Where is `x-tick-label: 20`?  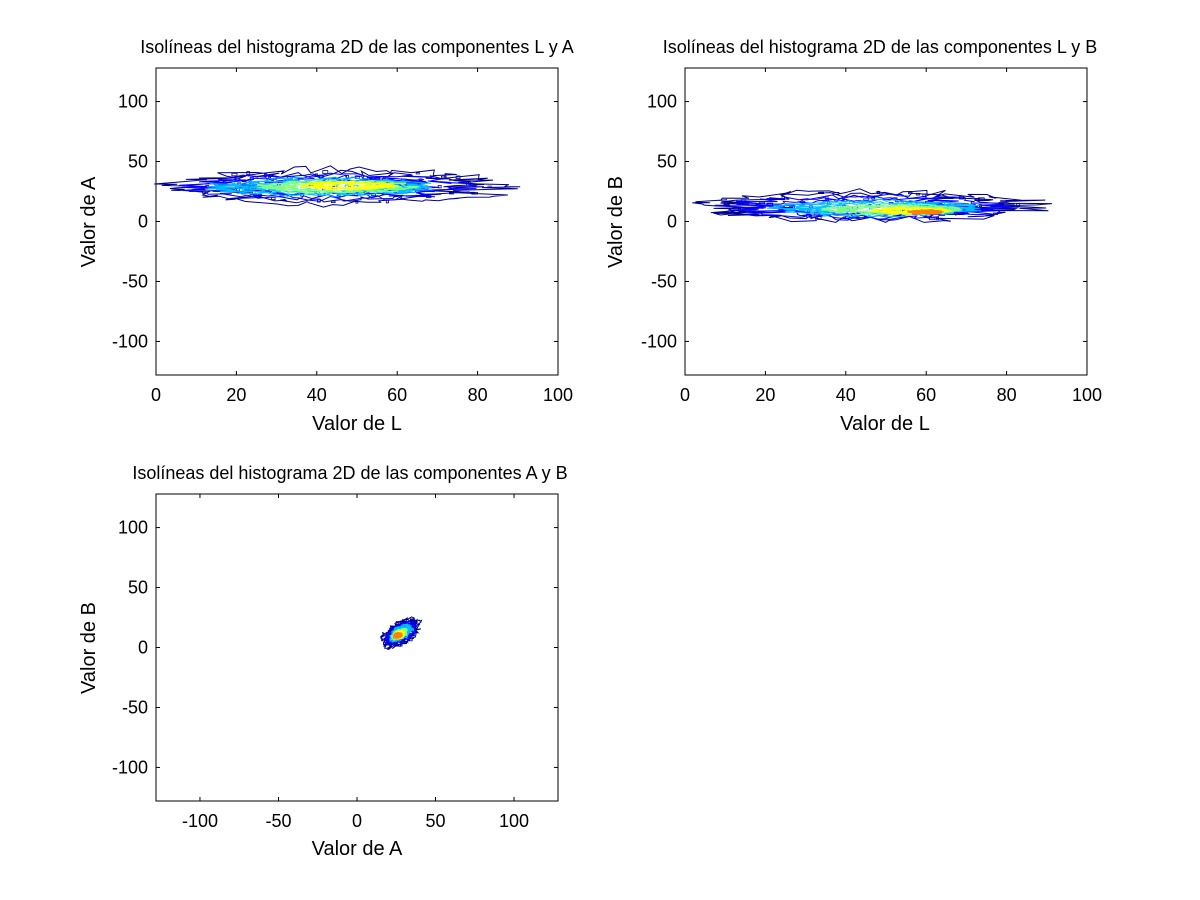
x-tick-label: 20 is located at coordinates (765, 395).